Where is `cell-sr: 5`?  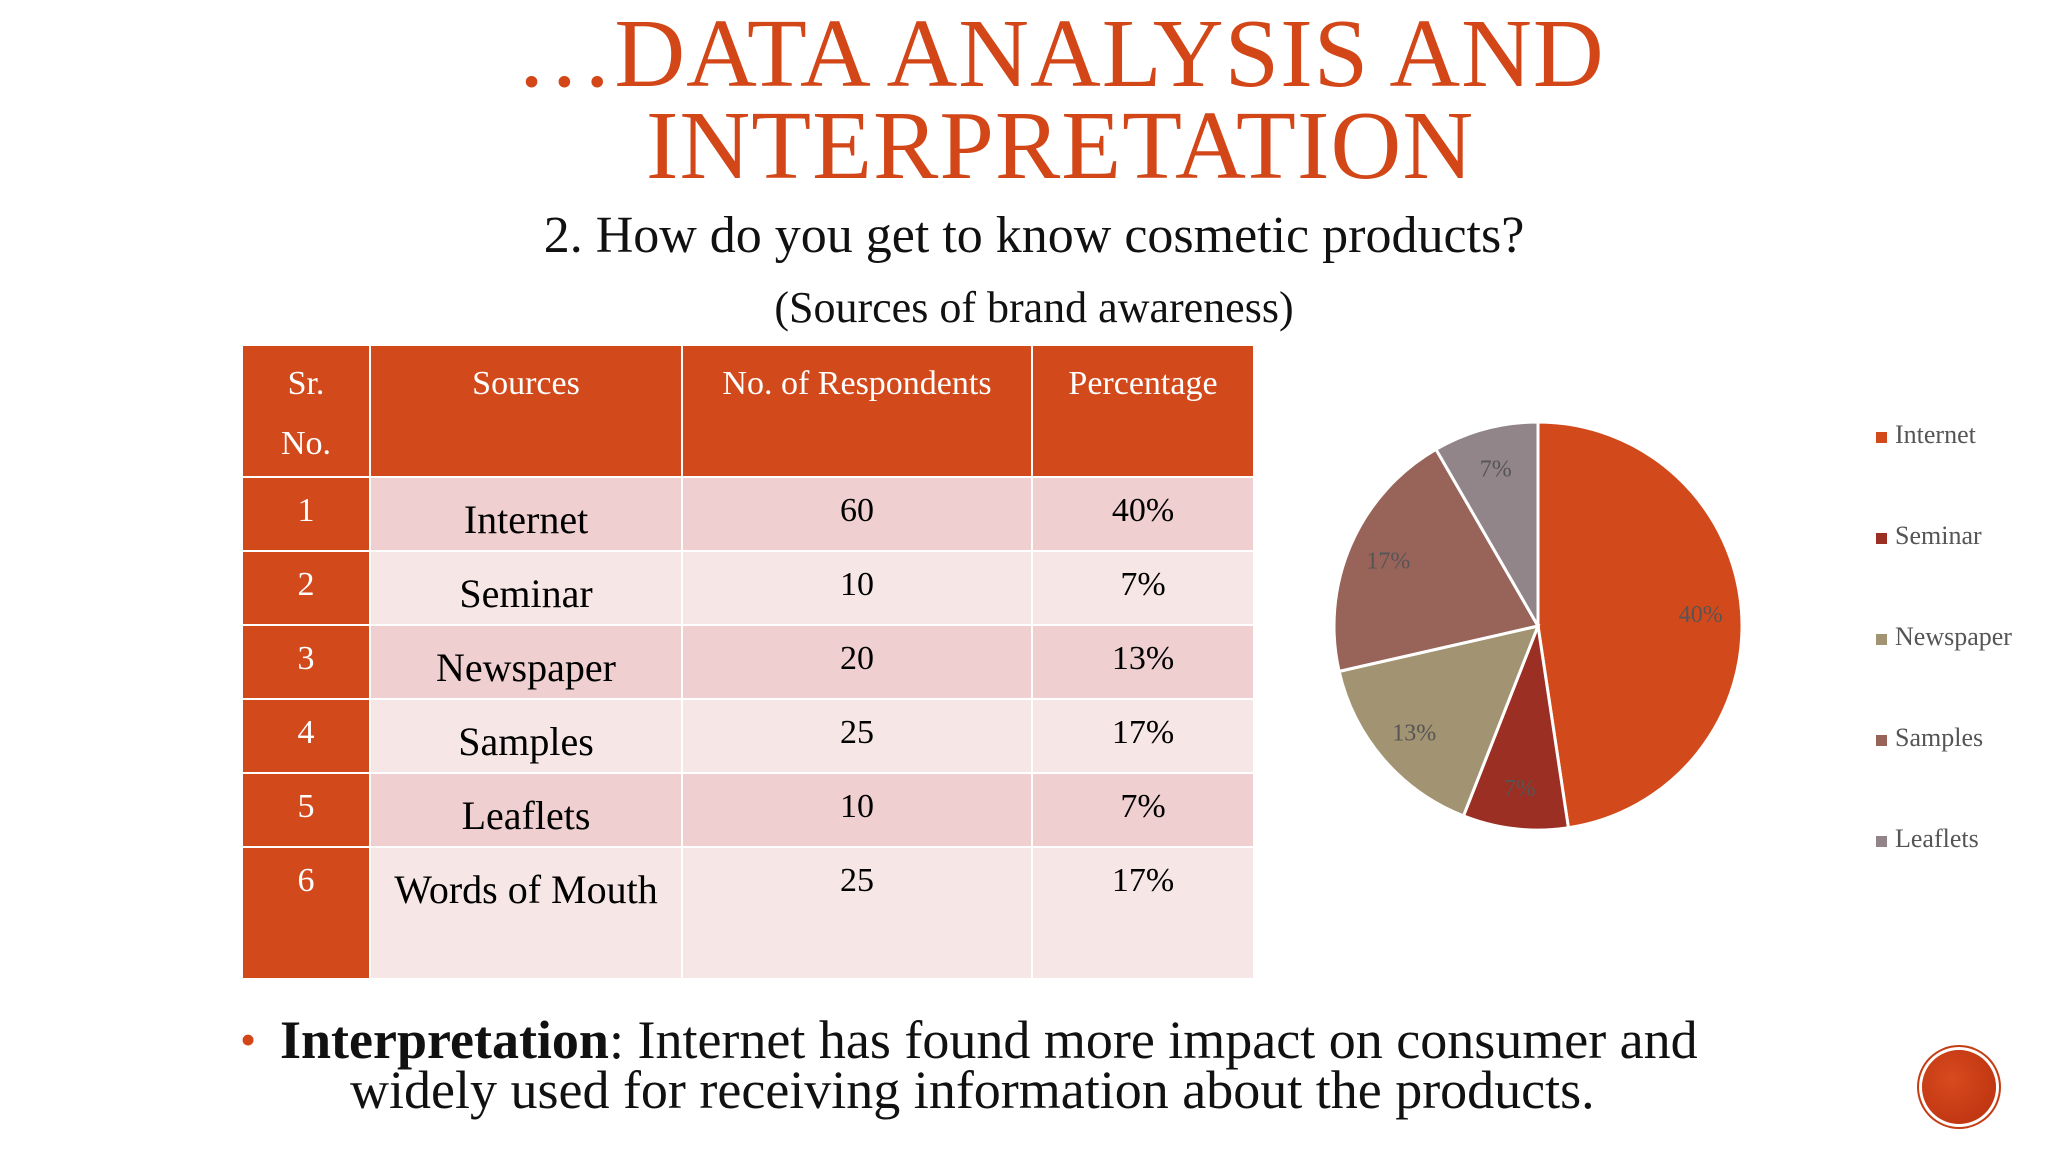
cell-sr: 5 is located at coordinates (306, 810).